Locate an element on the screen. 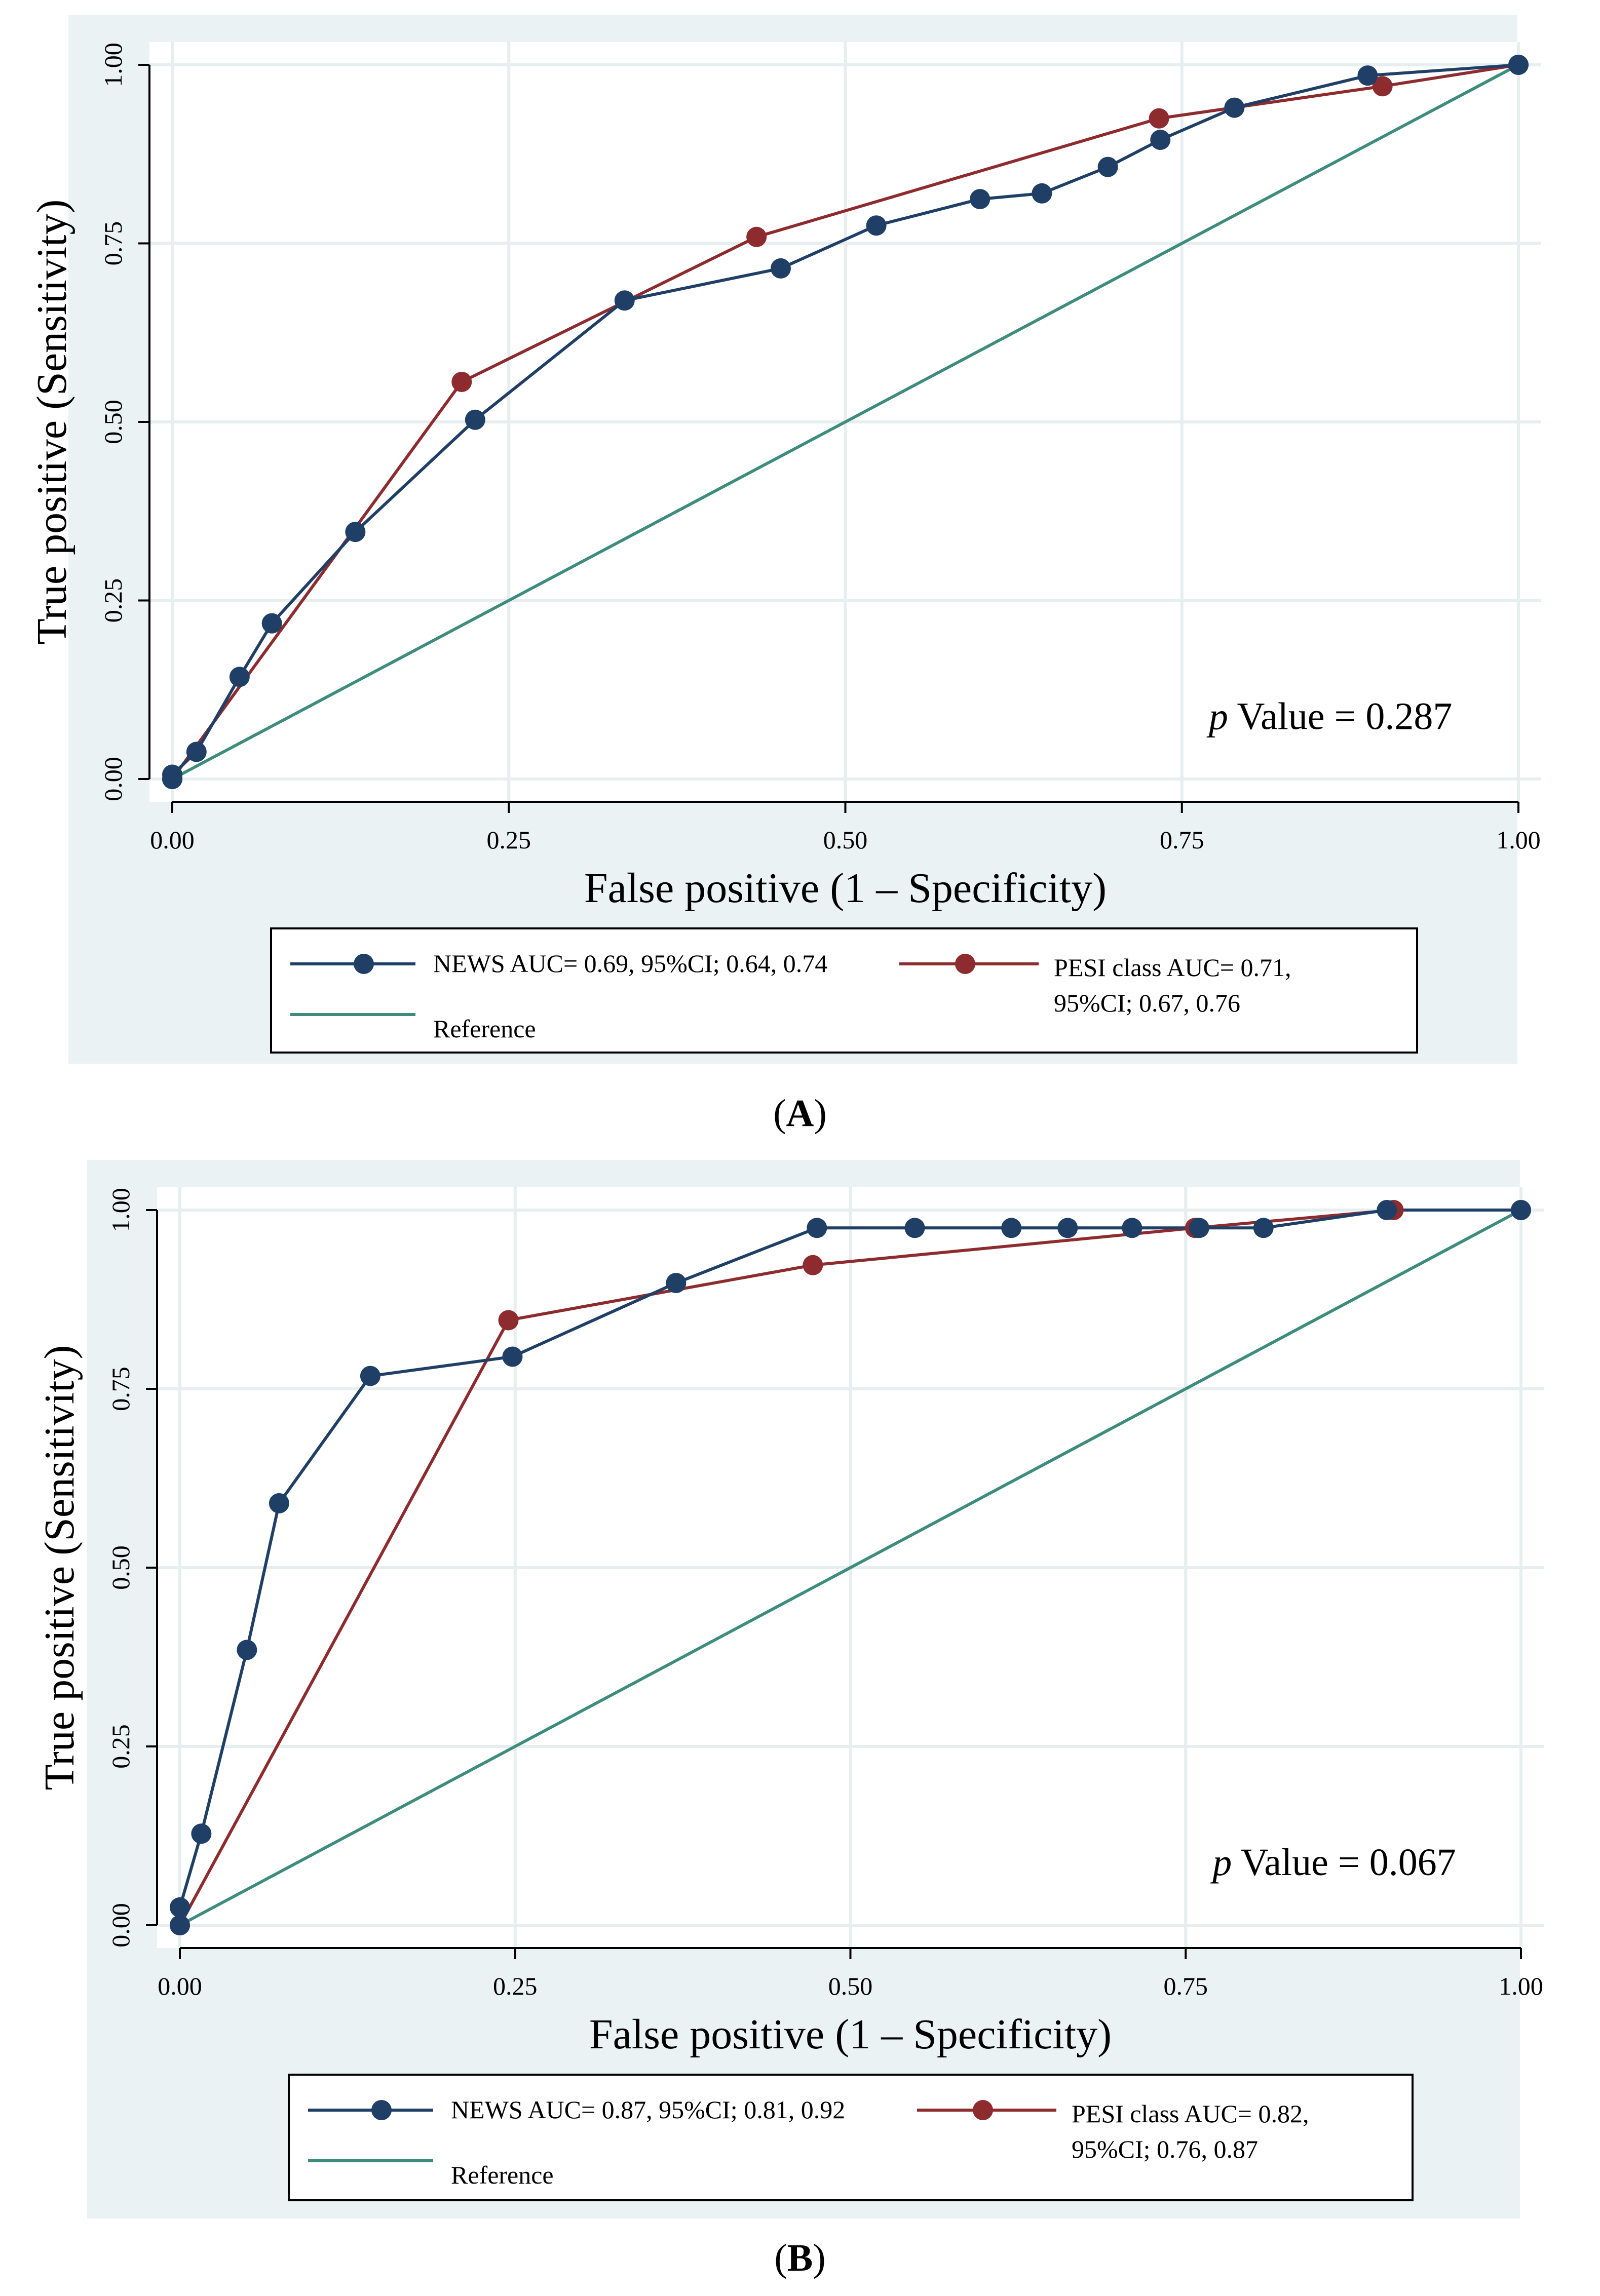 Image resolution: width=1600 pixels, height=2296 pixels. legend-label-pesi-line1: PESI class AUC= 0.82, is located at coordinates (1190, 2113).